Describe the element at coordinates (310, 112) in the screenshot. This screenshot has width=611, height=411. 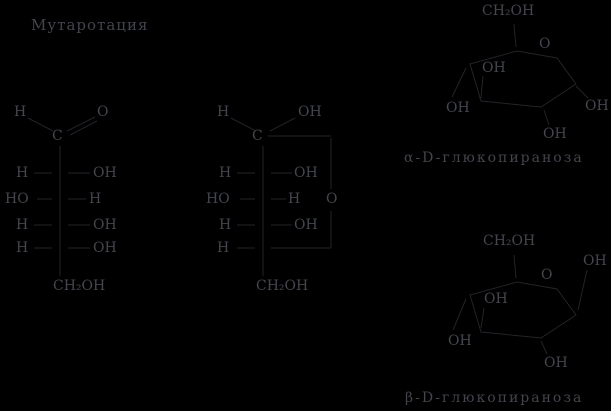
I see `atom-c1-oh: OH` at that location.